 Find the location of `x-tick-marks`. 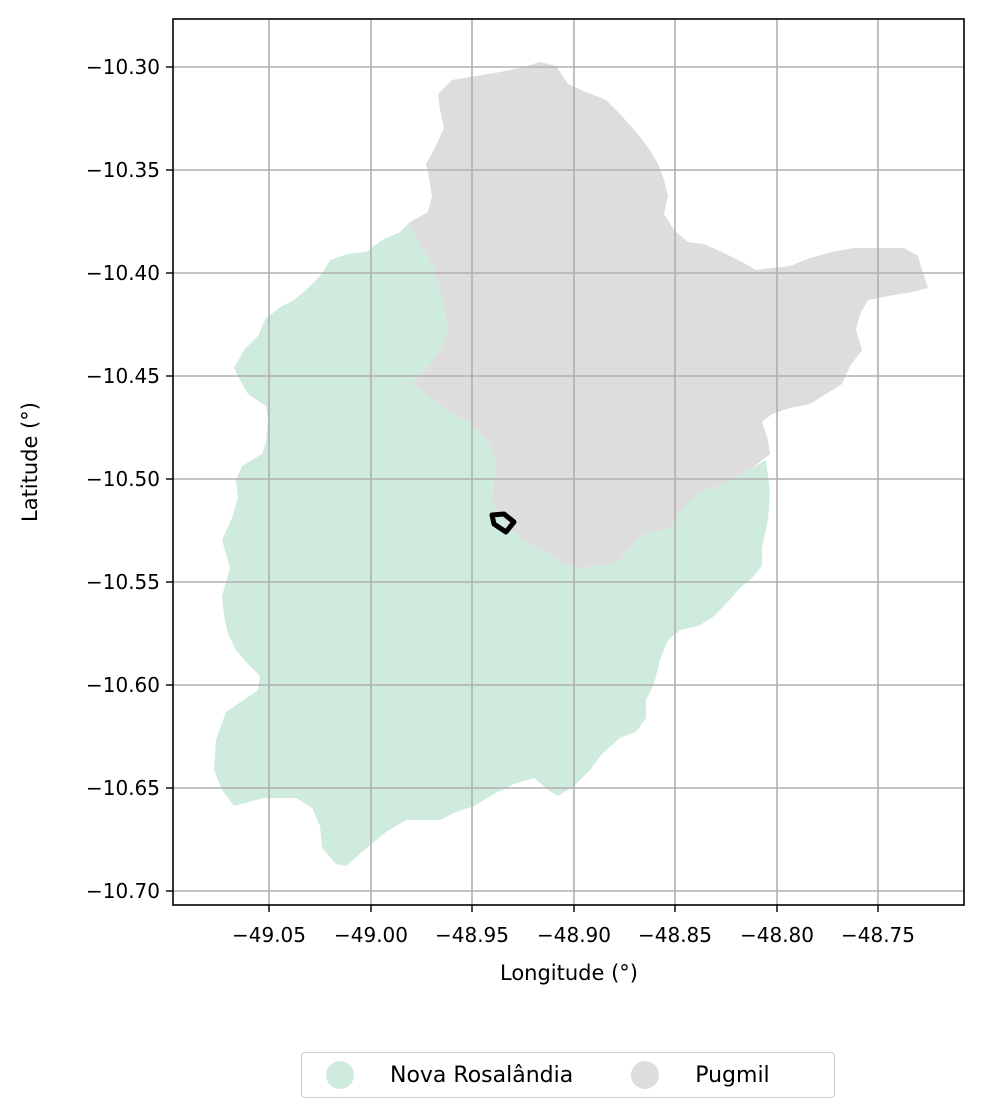

x-tick-marks is located at coordinates (573, 908).